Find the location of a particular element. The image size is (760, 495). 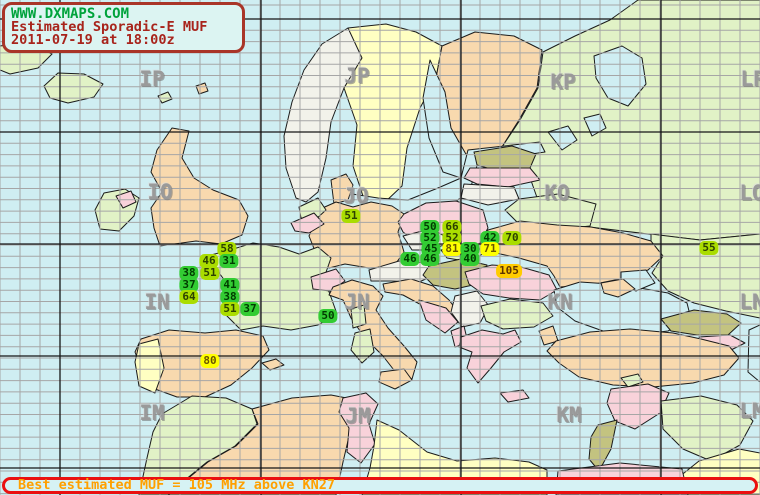

grid-field-label-jp: JP is located at coordinates (357, 76).